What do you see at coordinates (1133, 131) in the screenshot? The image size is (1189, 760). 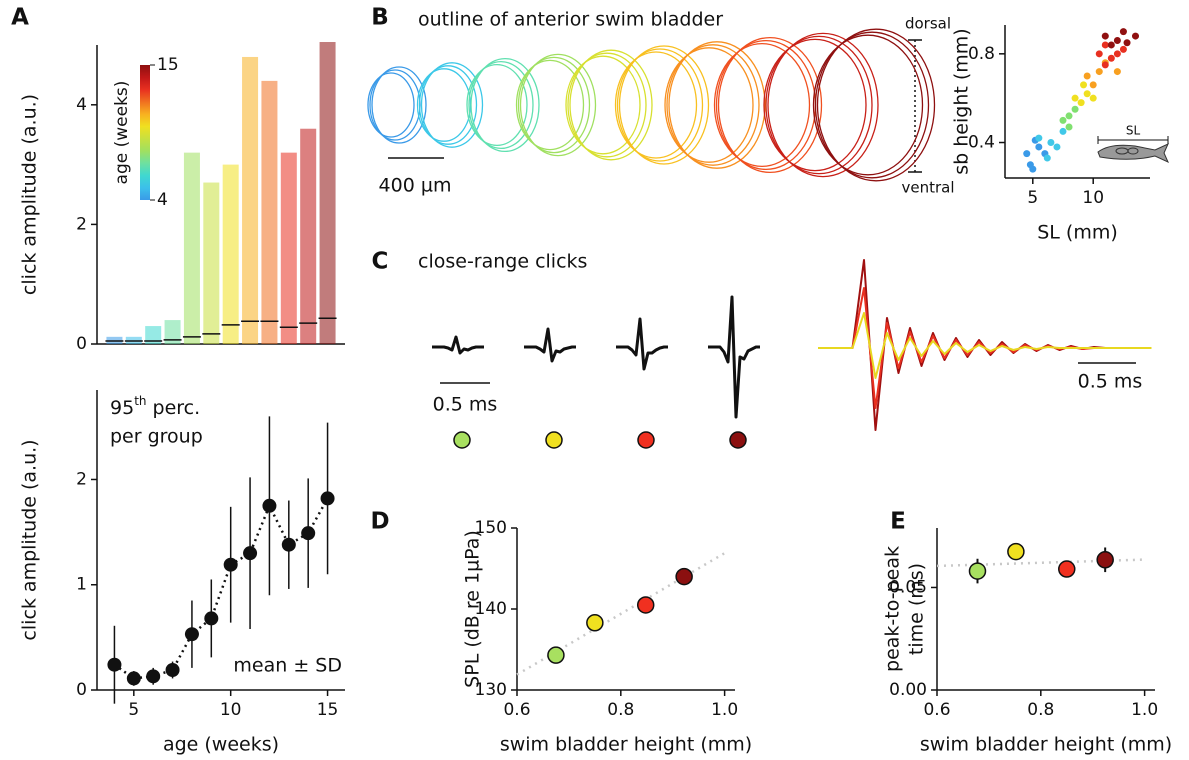 I see `inset-label: SL` at bounding box center [1133, 131].